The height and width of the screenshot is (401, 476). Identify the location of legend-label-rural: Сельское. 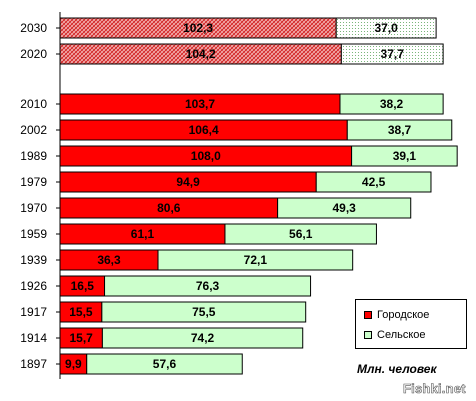
(401, 335).